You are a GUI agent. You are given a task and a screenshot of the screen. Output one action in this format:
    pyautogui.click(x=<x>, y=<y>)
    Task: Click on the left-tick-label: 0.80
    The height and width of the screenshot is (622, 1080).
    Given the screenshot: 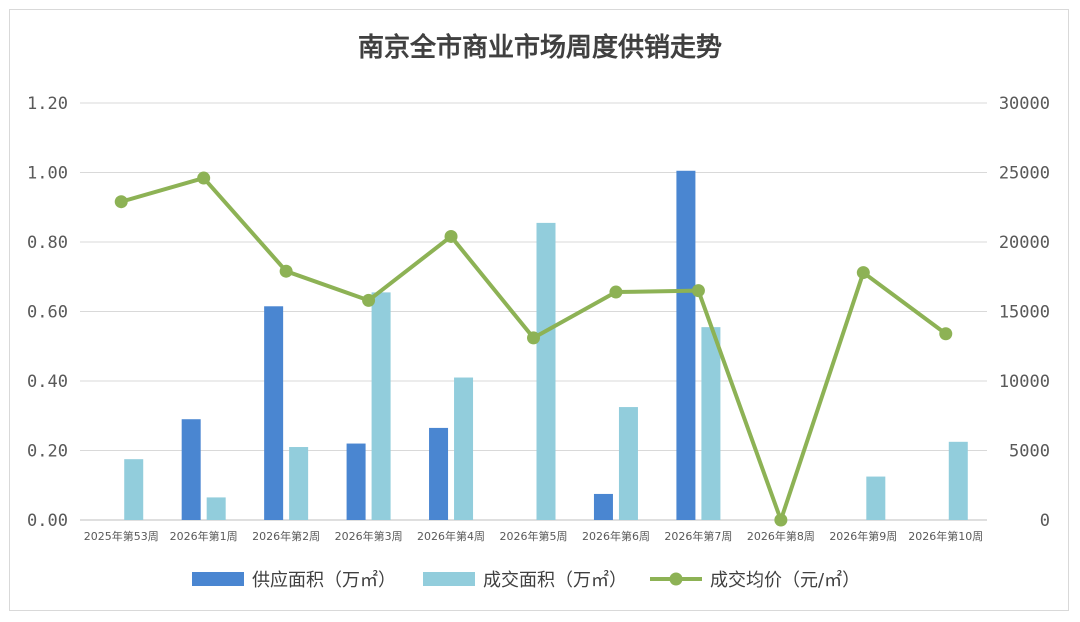 What is the action you would take?
    pyautogui.click(x=47, y=243)
    